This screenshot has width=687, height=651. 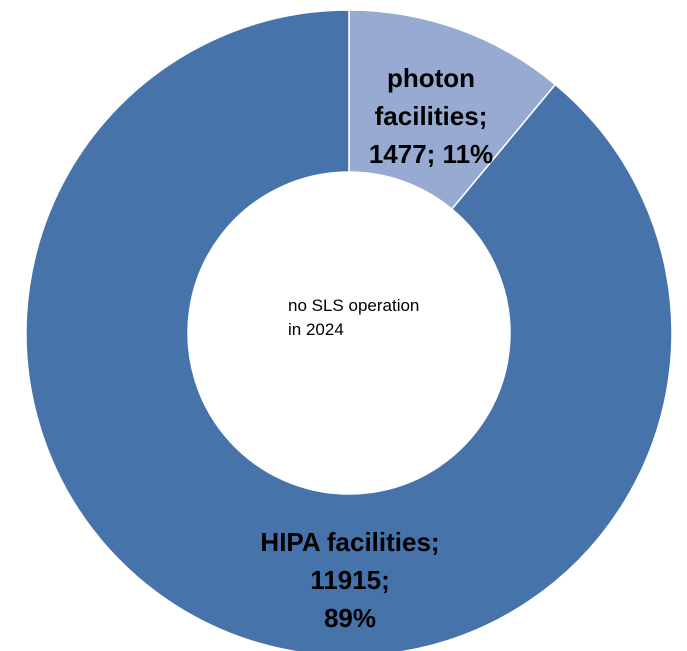 I want to click on slice-label-hipa-facilities-line-3: 89%, so click(x=350, y=618).